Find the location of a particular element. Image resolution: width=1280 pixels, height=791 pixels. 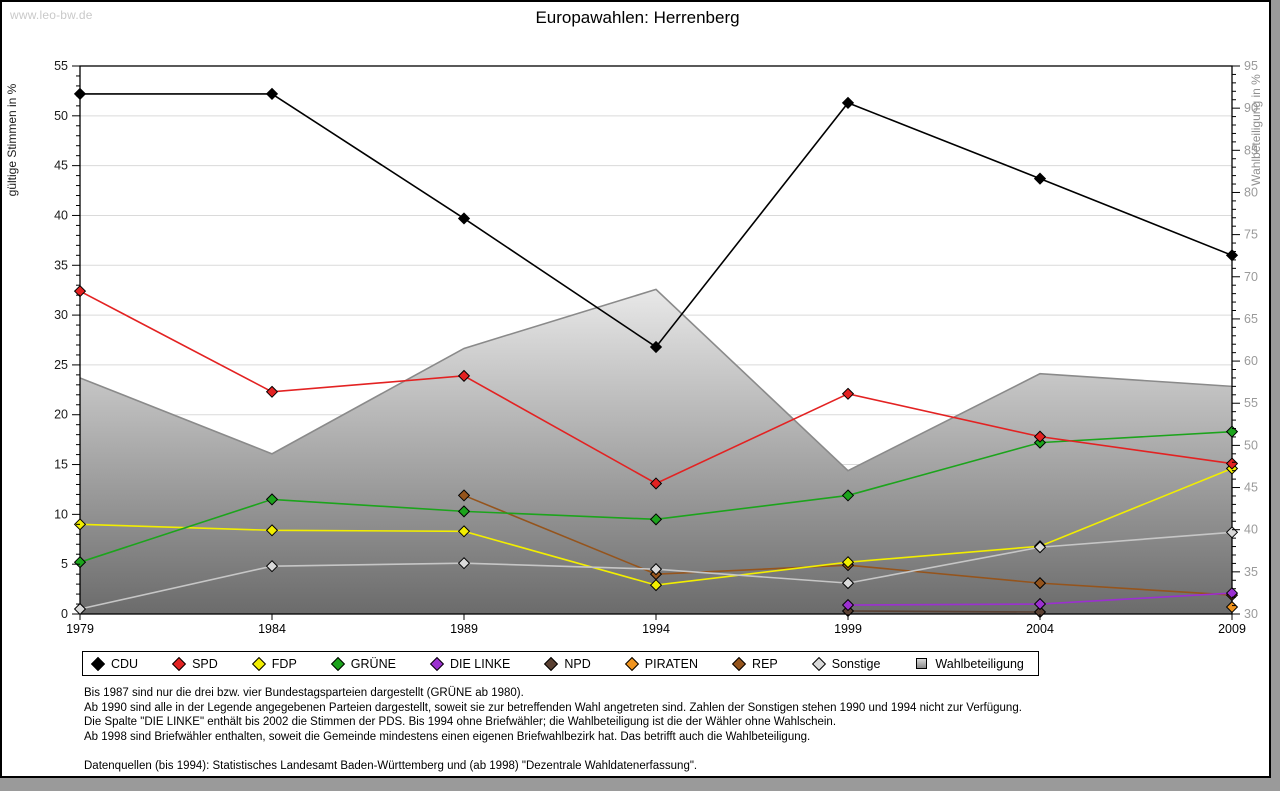

legend-label: FDP is located at coordinates (284, 663).